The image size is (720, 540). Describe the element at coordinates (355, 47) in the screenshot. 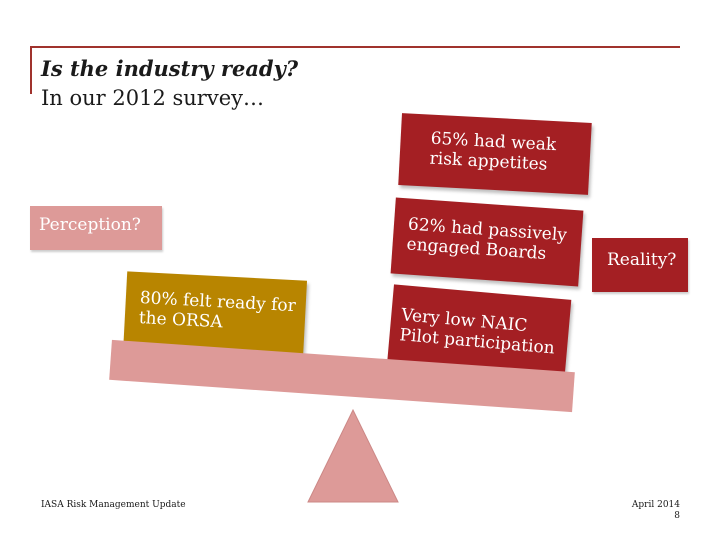

I see `header-rule` at that location.